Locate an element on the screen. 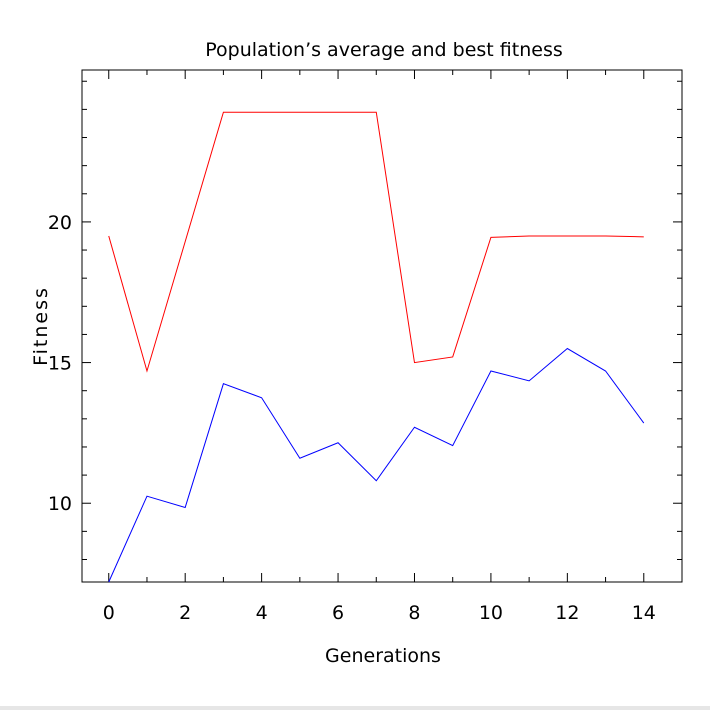 This screenshot has width=710, height=710. x-axis-label: Generations is located at coordinates (383, 656).